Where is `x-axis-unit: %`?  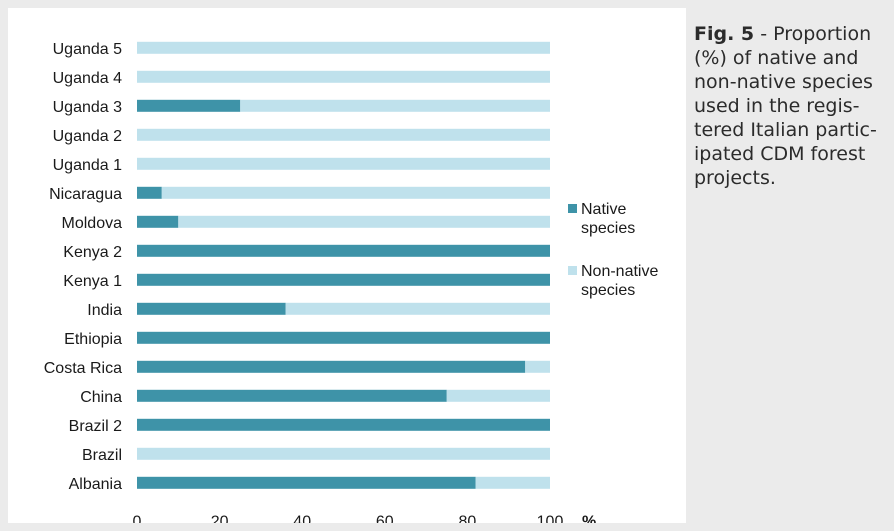 x-axis-unit: % is located at coordinates (589, 518).